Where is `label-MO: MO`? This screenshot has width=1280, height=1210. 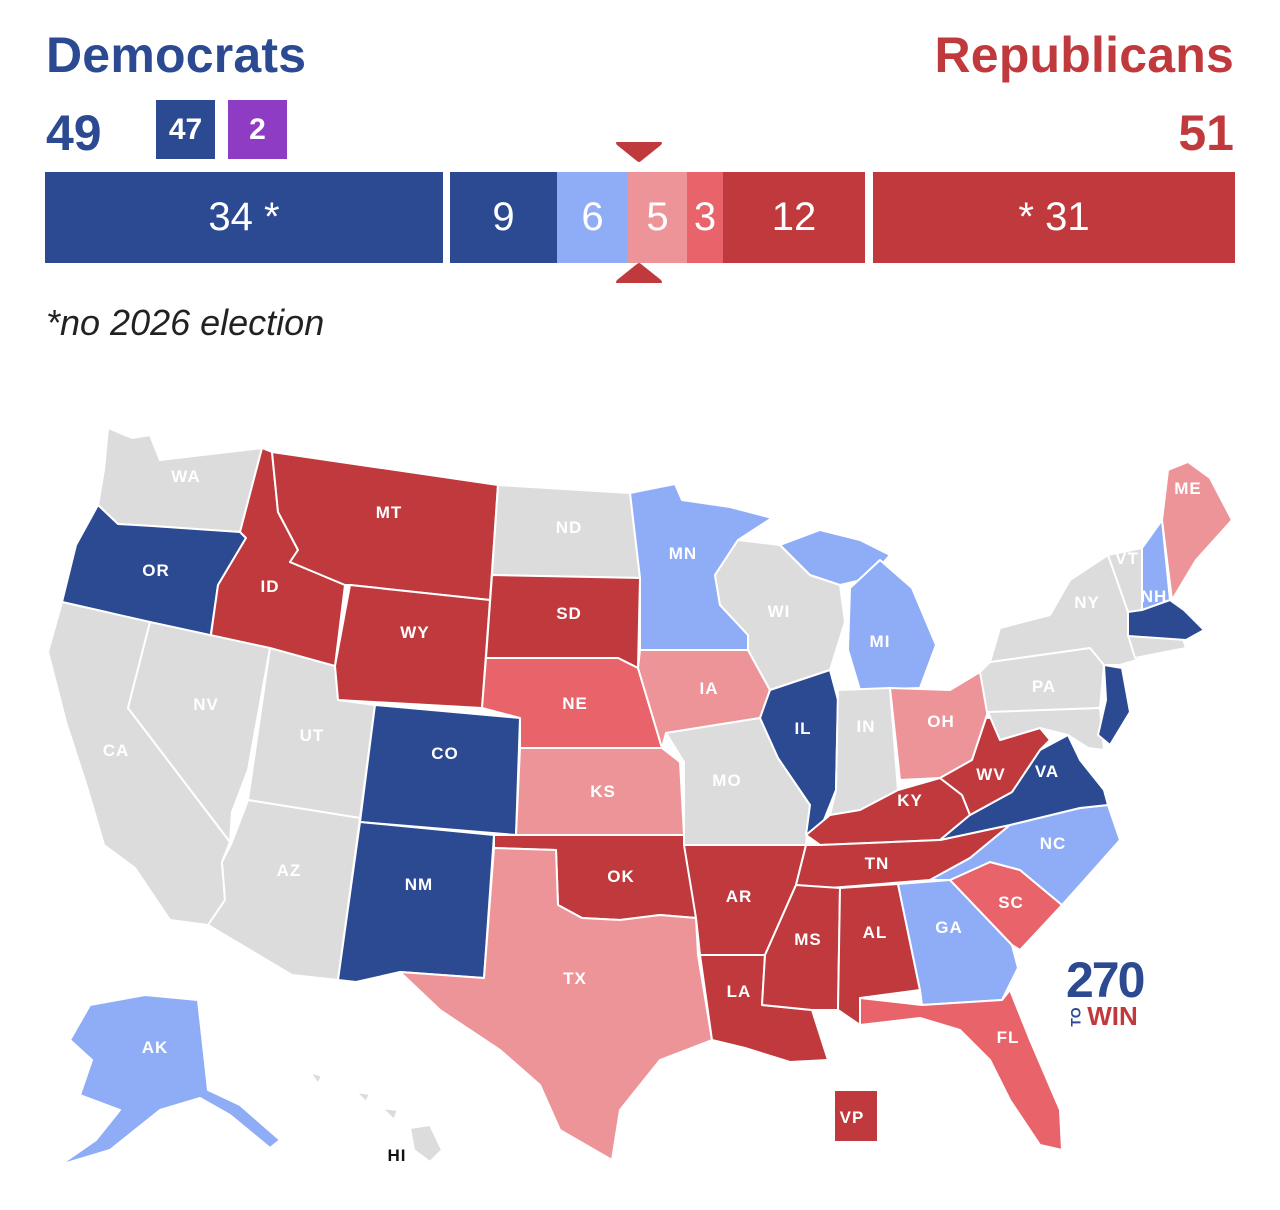 label-MO: MO is located at coordinates (726, 780).